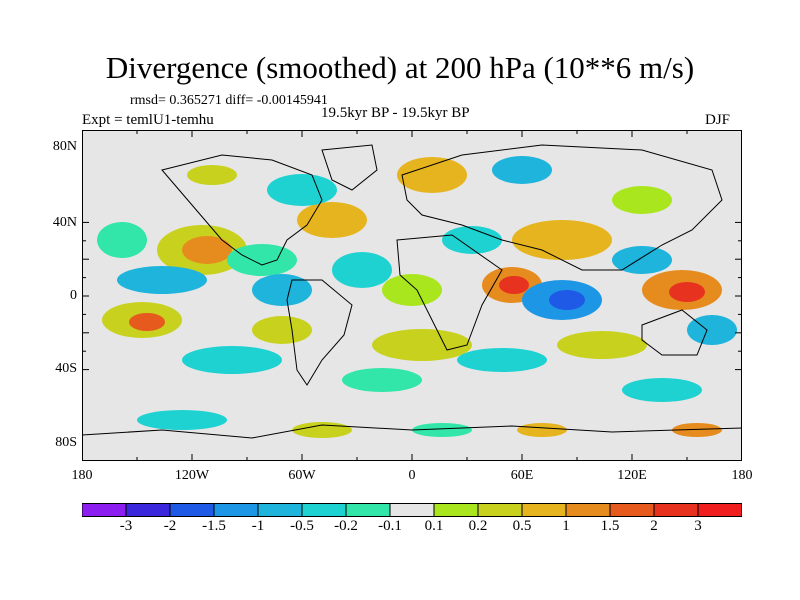  I want to click on lat-label-40n: 40N, so click(64, 222).